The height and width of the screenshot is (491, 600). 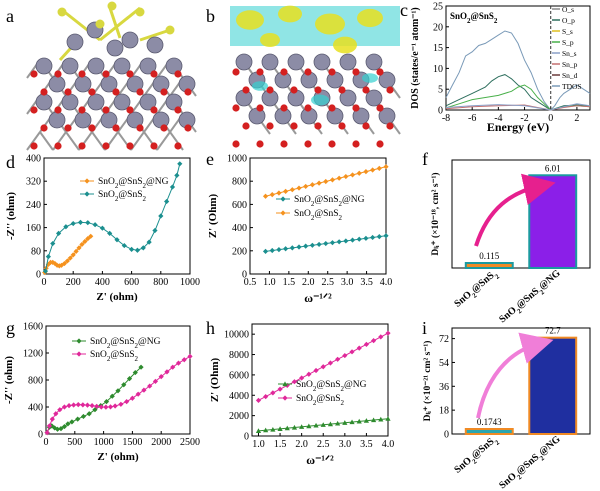 What do you see at coordinates (133, 183) in the screenshot?
I see `legend-label: SnO2@SnS2@NG` at bounding box center [133, 183].